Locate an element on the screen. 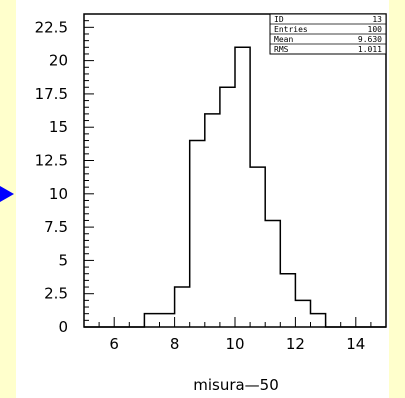  y-axis-labels: 0 2.5 5 7.5 10 12.5 15 17.5 20 22.5 is located at coordinates (51, 177).